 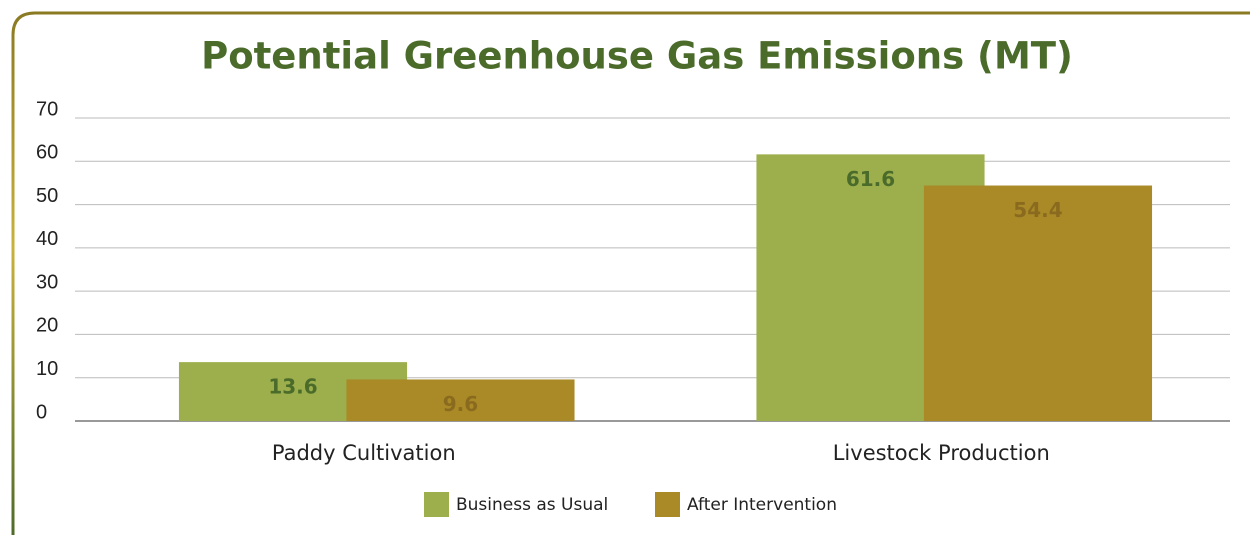 What do you see at coordinates (1037, 210) in the screenshot?
I see `value-label: 54.4` at bounding box center [1037, 210].